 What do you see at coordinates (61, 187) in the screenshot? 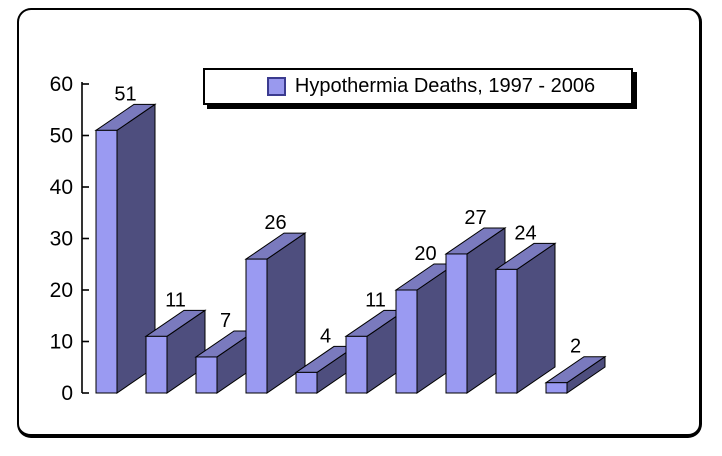
I see `y-axis-tick-label: 40` at bounding box center [61, 187].